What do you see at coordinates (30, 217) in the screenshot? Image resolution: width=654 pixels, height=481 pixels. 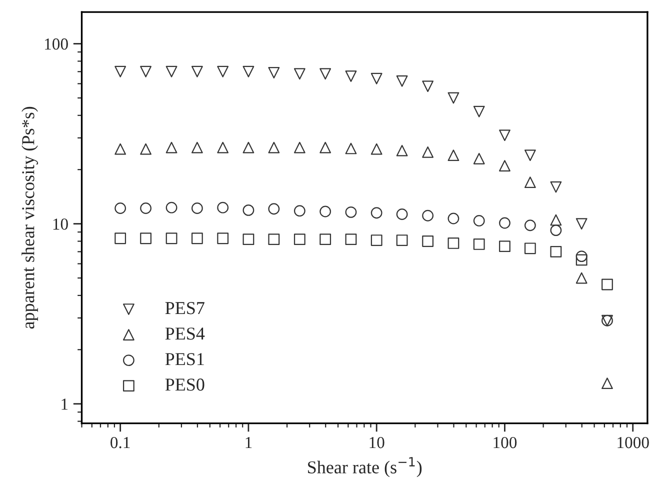 I see `y-axis-title: apparent shear viscosity (Ps*s)` at bounding box center [30, 217].